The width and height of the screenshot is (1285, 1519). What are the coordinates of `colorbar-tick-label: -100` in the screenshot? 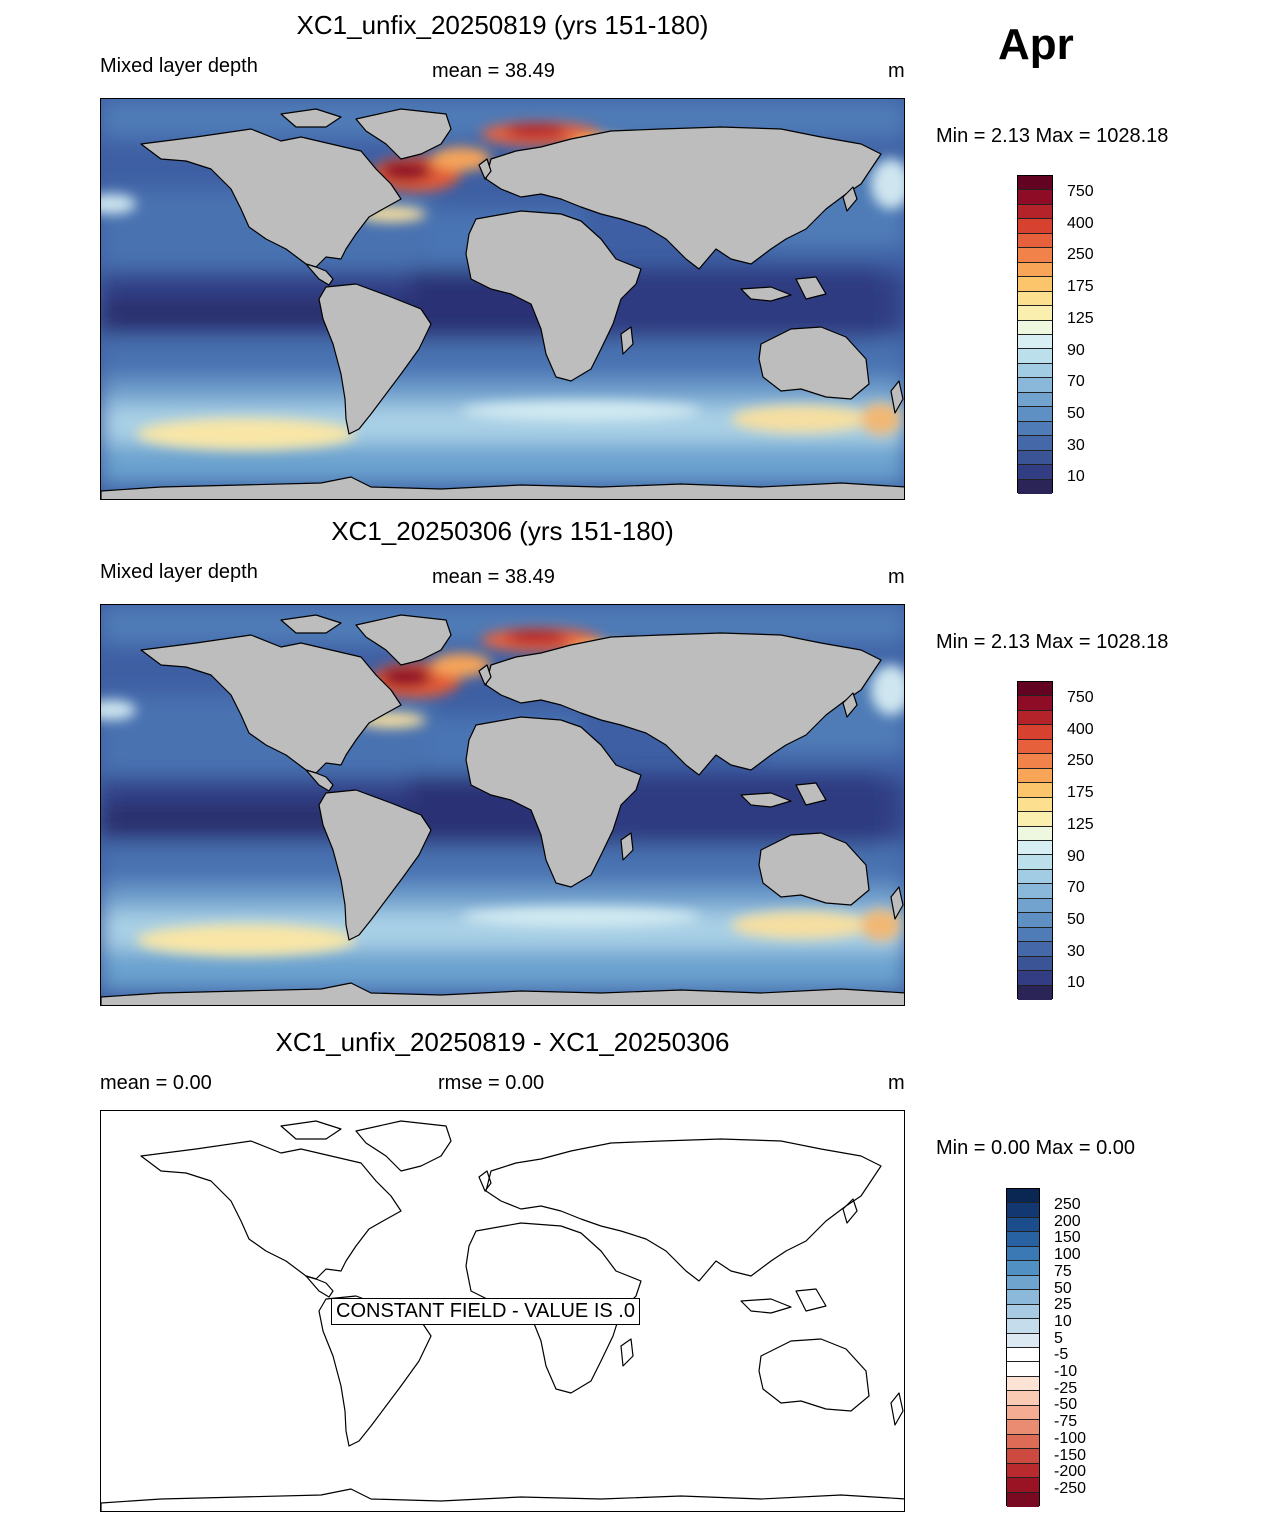 It's located at (1070, 1438).